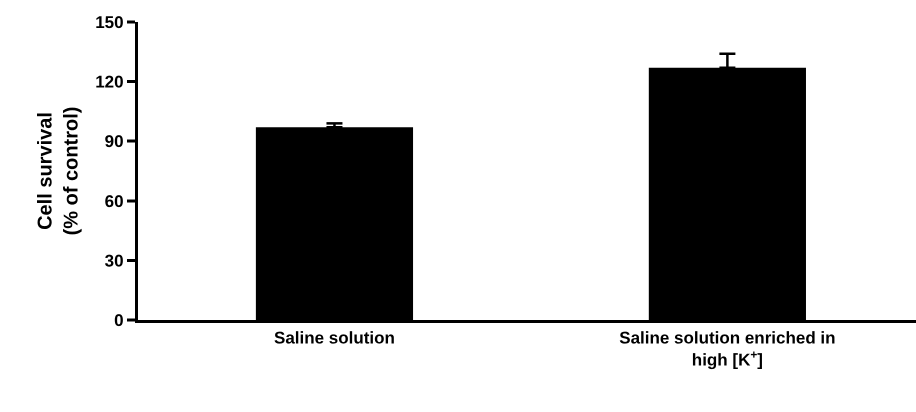 This screenshot has height=412, width=916. What do you see at coordinates (727, 349) in the screenshot?
I see `x-tick-label: Saline solution enriched in high [K$^{+}$]` at bounding box center [727, 349].